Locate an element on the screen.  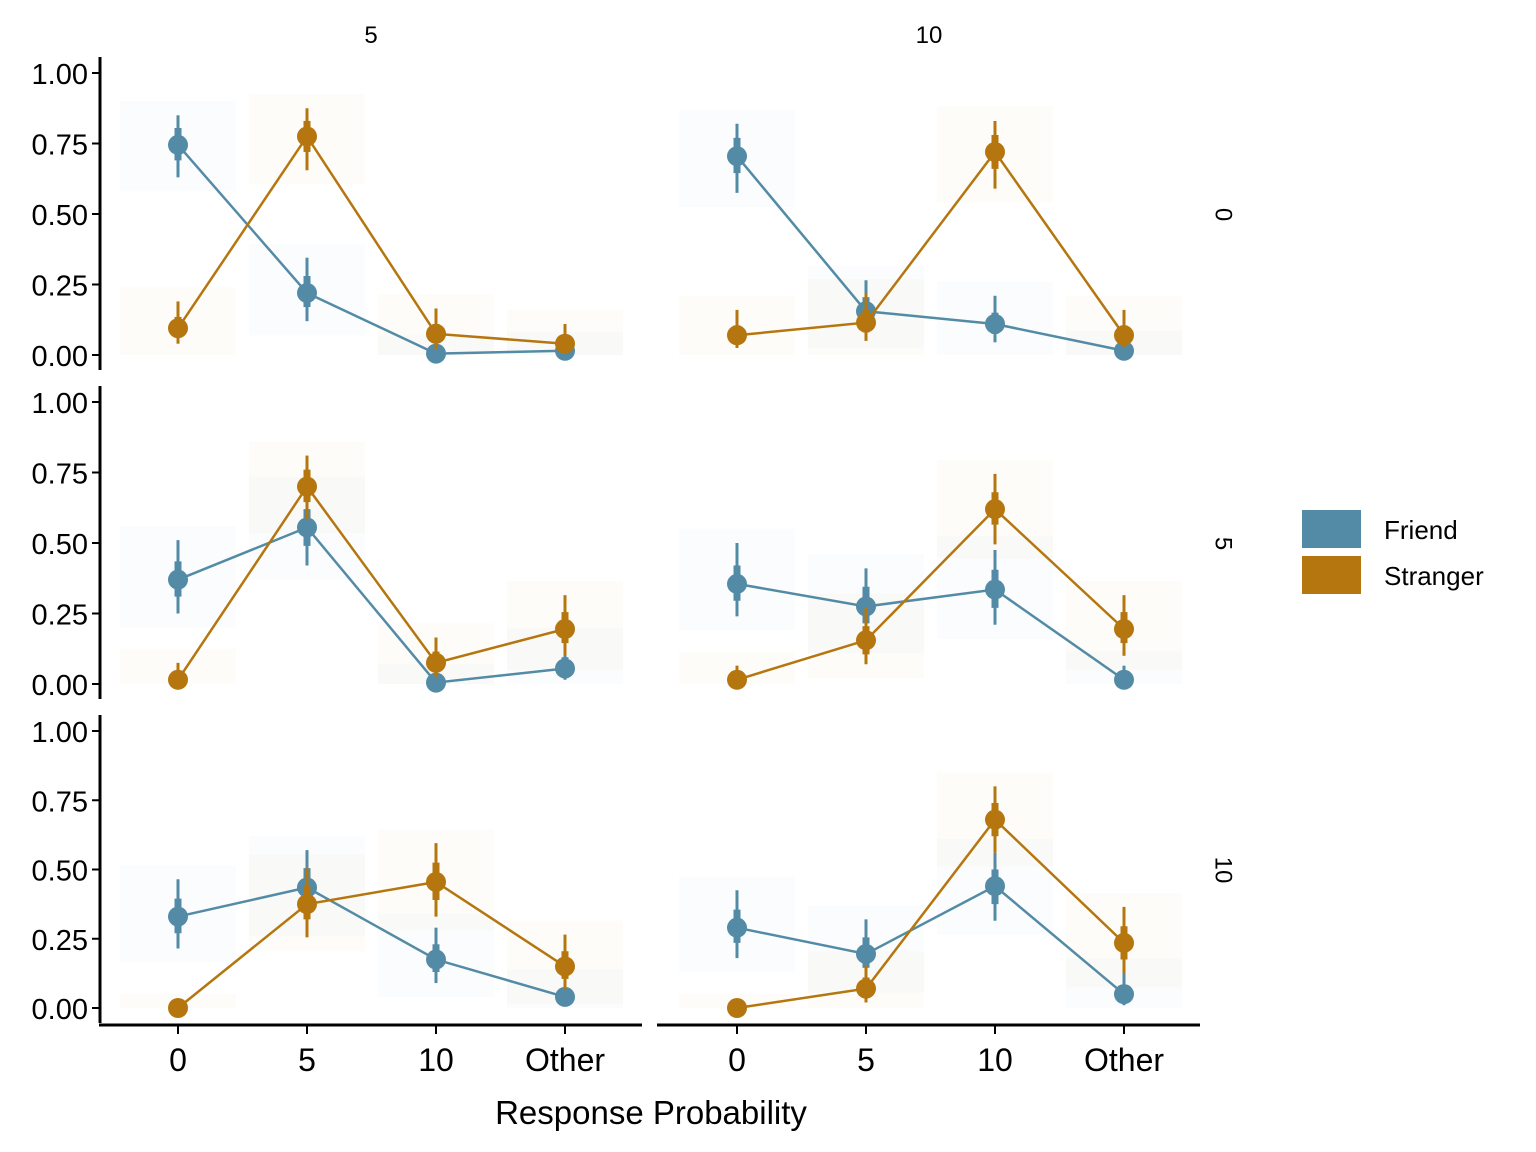
series-stranger-row5-col10 is located at coordinates (930, 581).